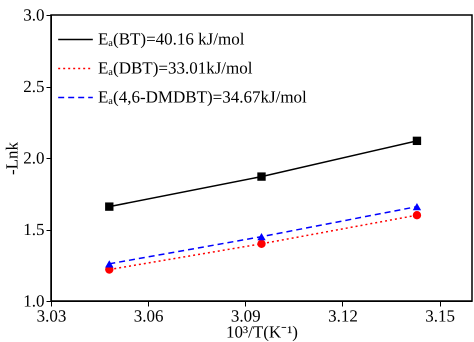 The image size is (474, 342). Describe the element at coordinates (149, 316) in the screenshot. I see `x-tick-label: 3.06` at that location.